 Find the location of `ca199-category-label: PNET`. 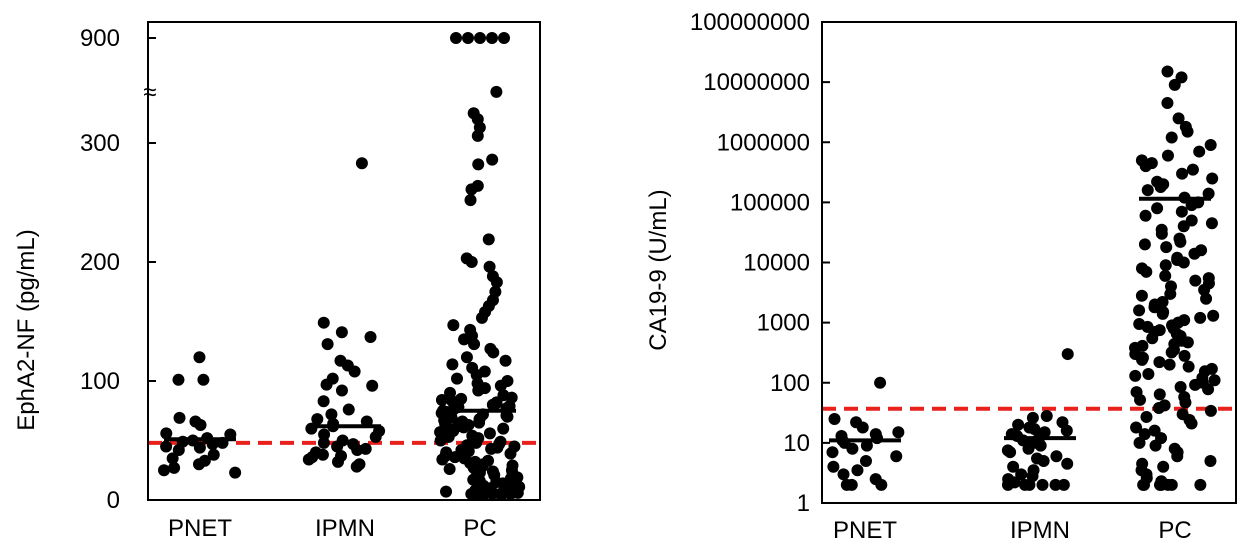

ca199-category-label: PNET is located at coordinates (865, 530).